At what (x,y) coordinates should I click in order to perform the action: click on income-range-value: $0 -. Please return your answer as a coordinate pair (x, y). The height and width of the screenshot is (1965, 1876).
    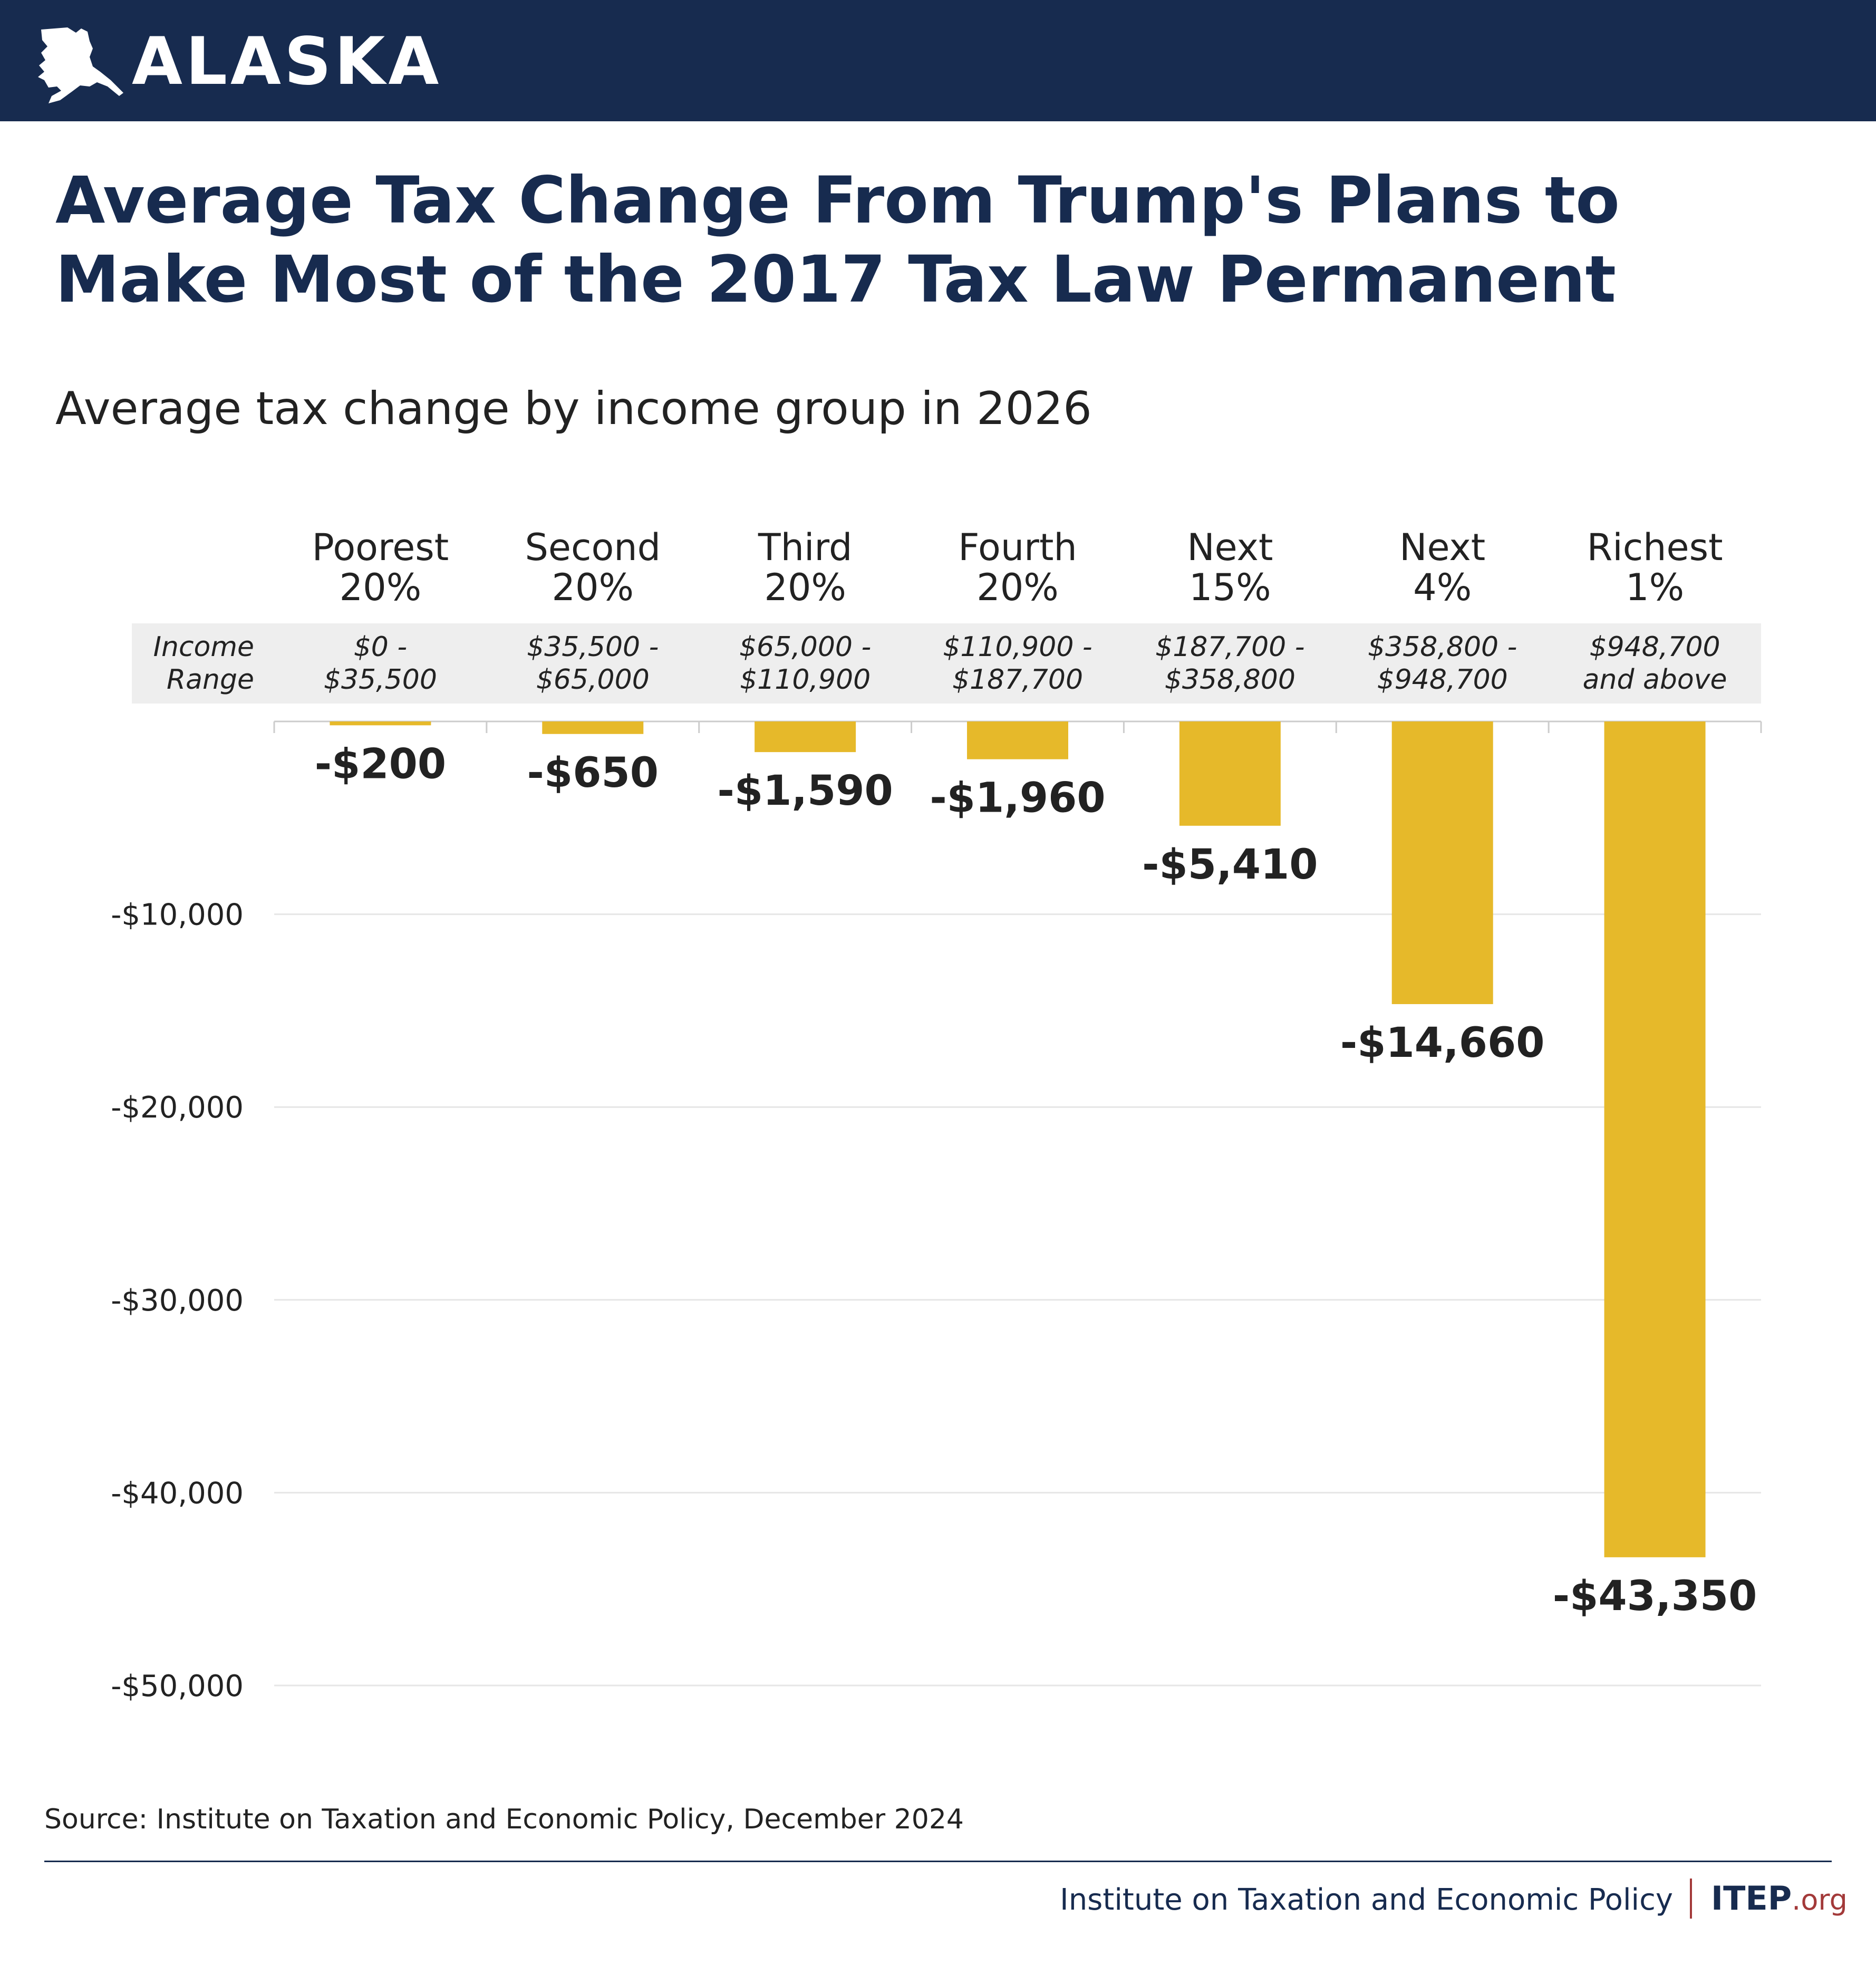
    Looking at the image, I should click on (380, 647).